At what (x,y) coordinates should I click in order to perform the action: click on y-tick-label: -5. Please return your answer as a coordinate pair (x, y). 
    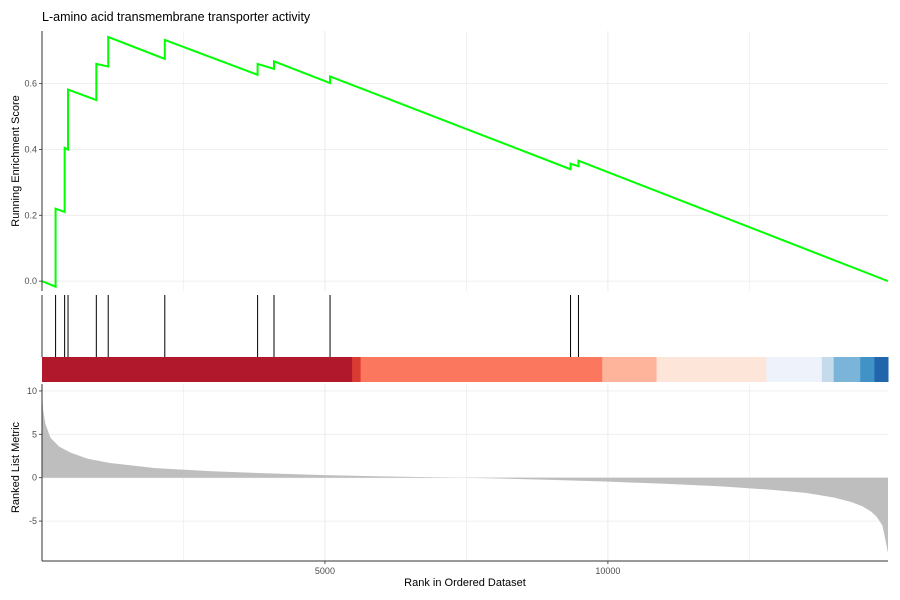
    Looking at the image, I should click on (33, 521).